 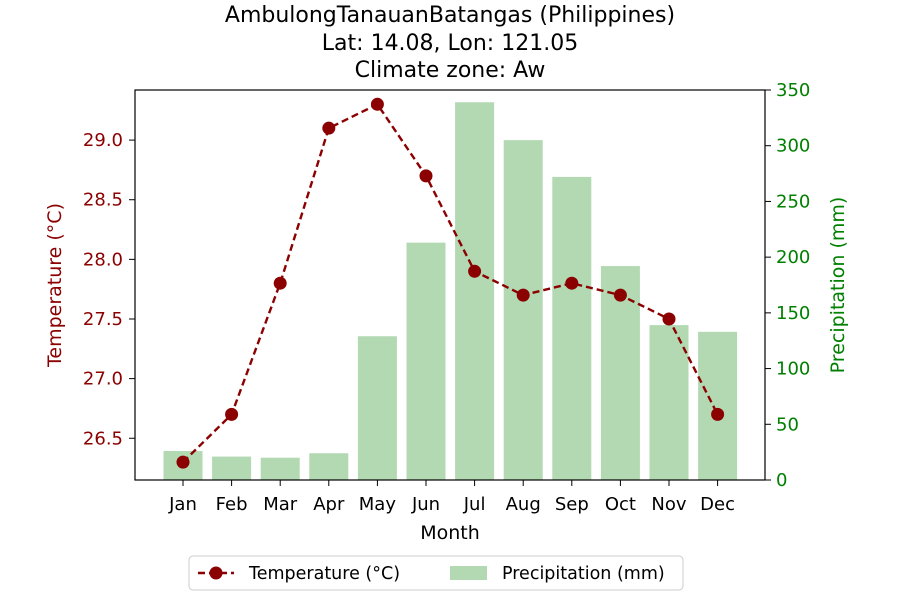 I want to click on legend-precipitation-label: Precipitation (mm), so click(x=583, y=574).